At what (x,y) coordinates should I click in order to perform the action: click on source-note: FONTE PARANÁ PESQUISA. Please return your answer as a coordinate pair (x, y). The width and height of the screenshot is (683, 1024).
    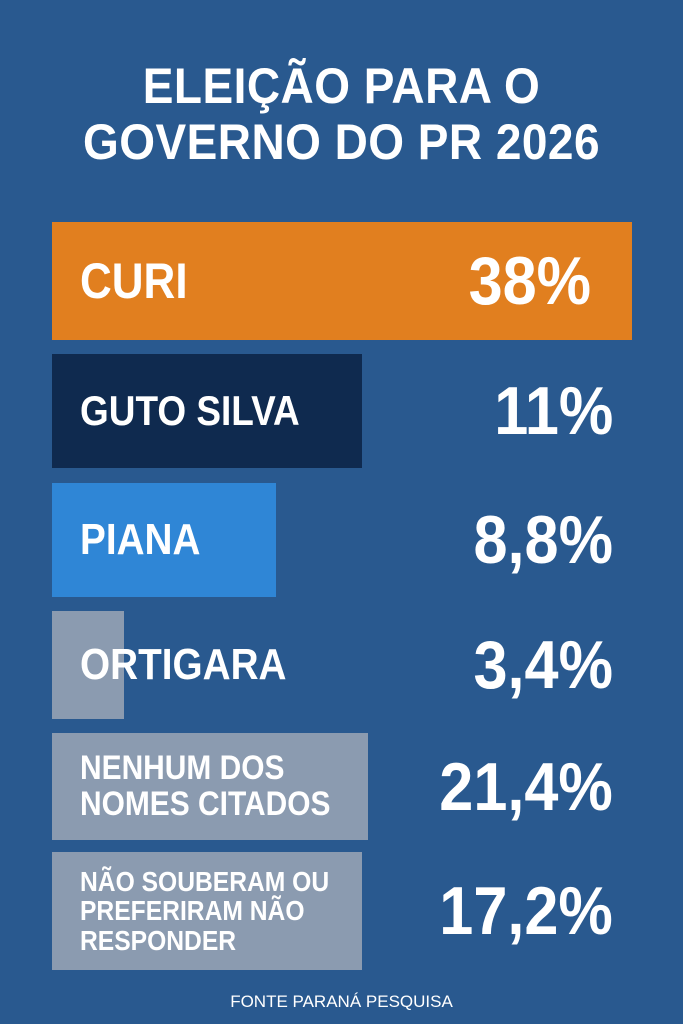
    Looking at the image, I should click on (341, 1001).